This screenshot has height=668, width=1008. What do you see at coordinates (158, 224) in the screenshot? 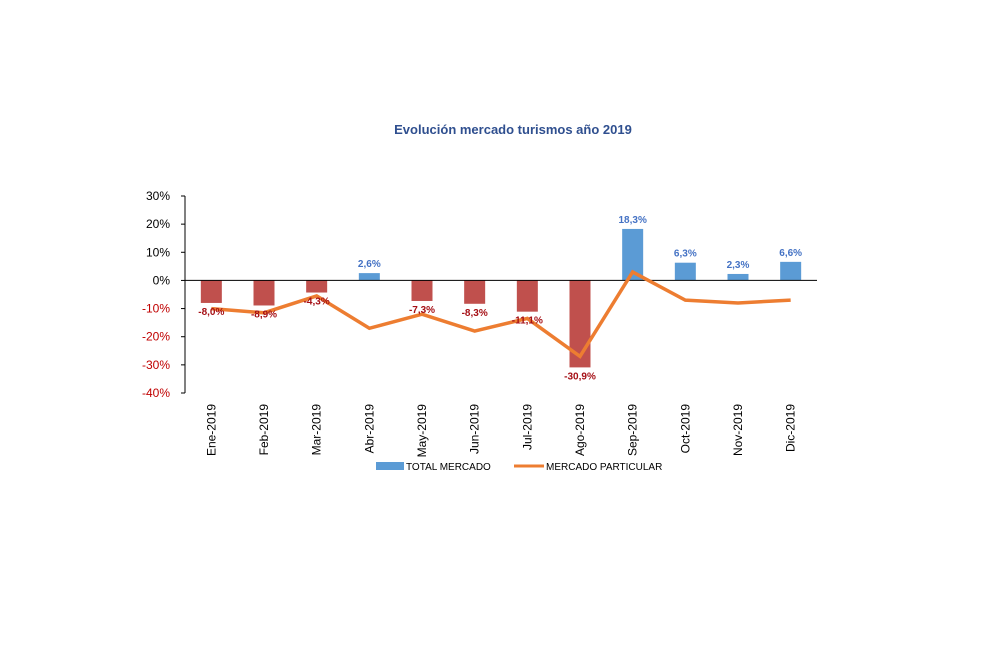
I see `y-tick-label: 20%` at bounding box center [158, 224].